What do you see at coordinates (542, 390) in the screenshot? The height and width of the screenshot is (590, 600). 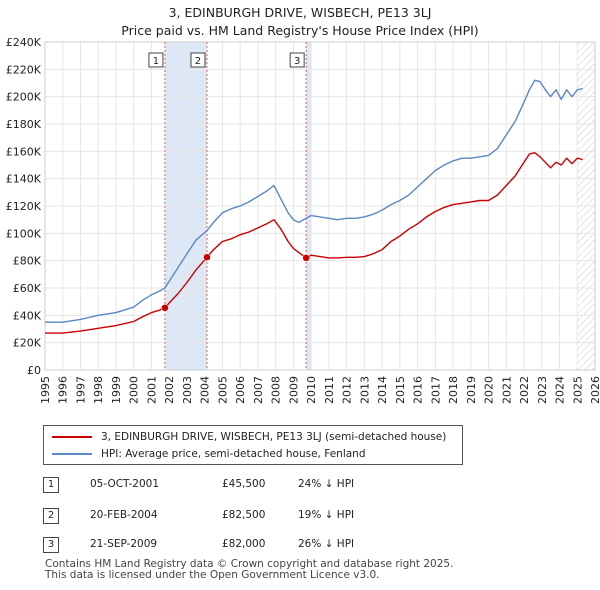 I see `x-tick-label: 2023` at bounding box center [542, 390].